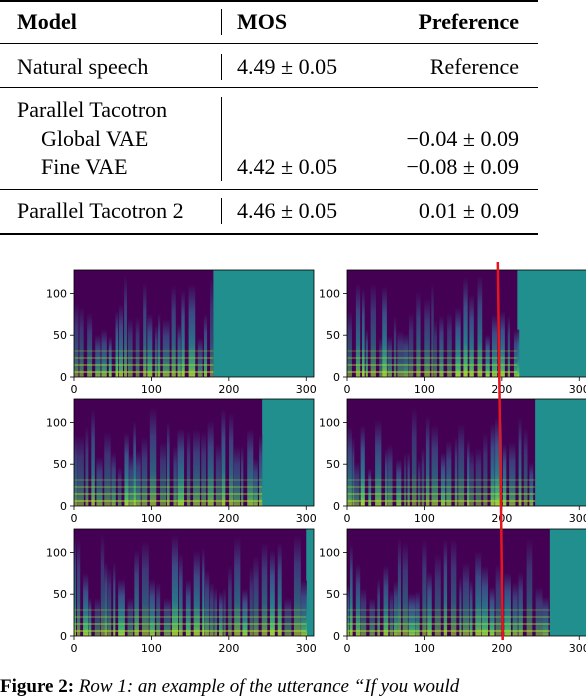  I want to click on row-preference-global-vae: −0.04 ± 0.09, so click(462, 138).